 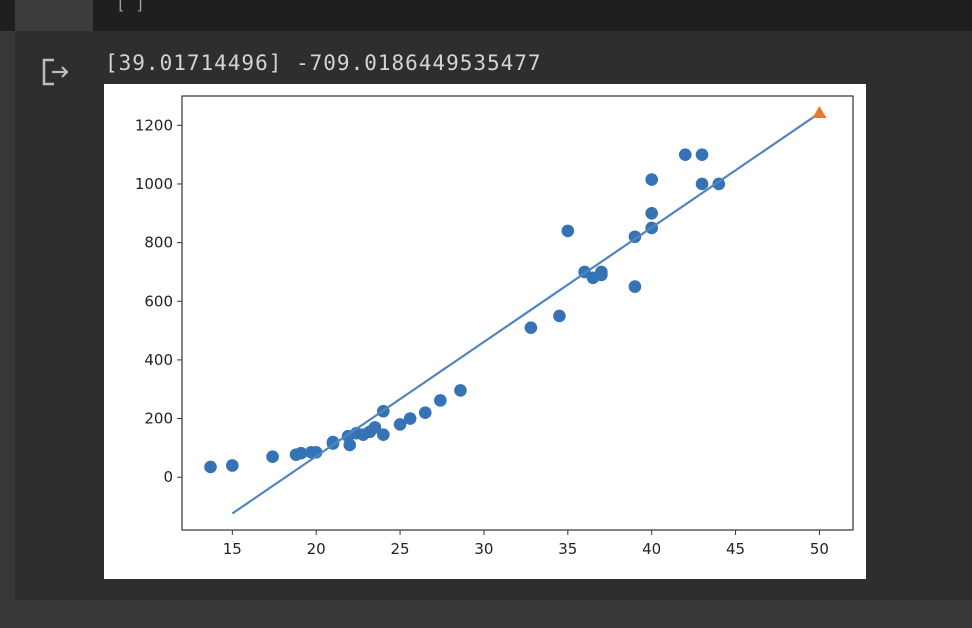 I want to click on y-tick-label: 400, so click(x=158, y=360).